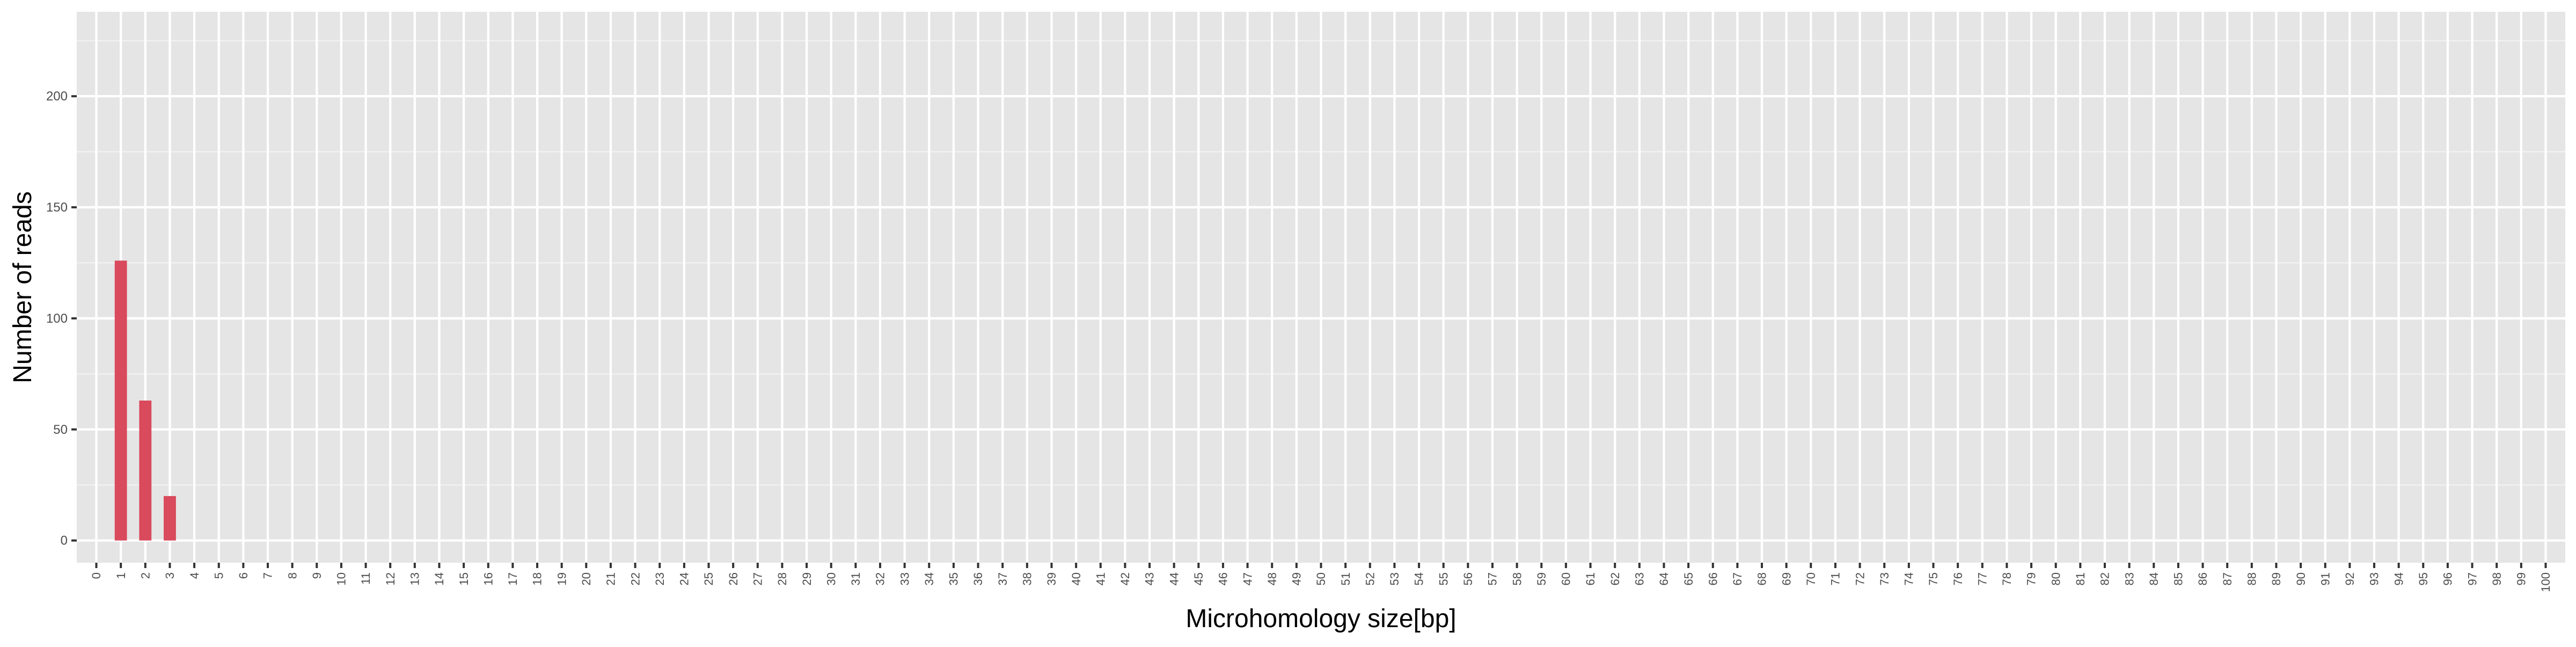  Describe the element at coordinates (1272, 578) in the screenshot. I see `x-tick-label: 48` at that location.